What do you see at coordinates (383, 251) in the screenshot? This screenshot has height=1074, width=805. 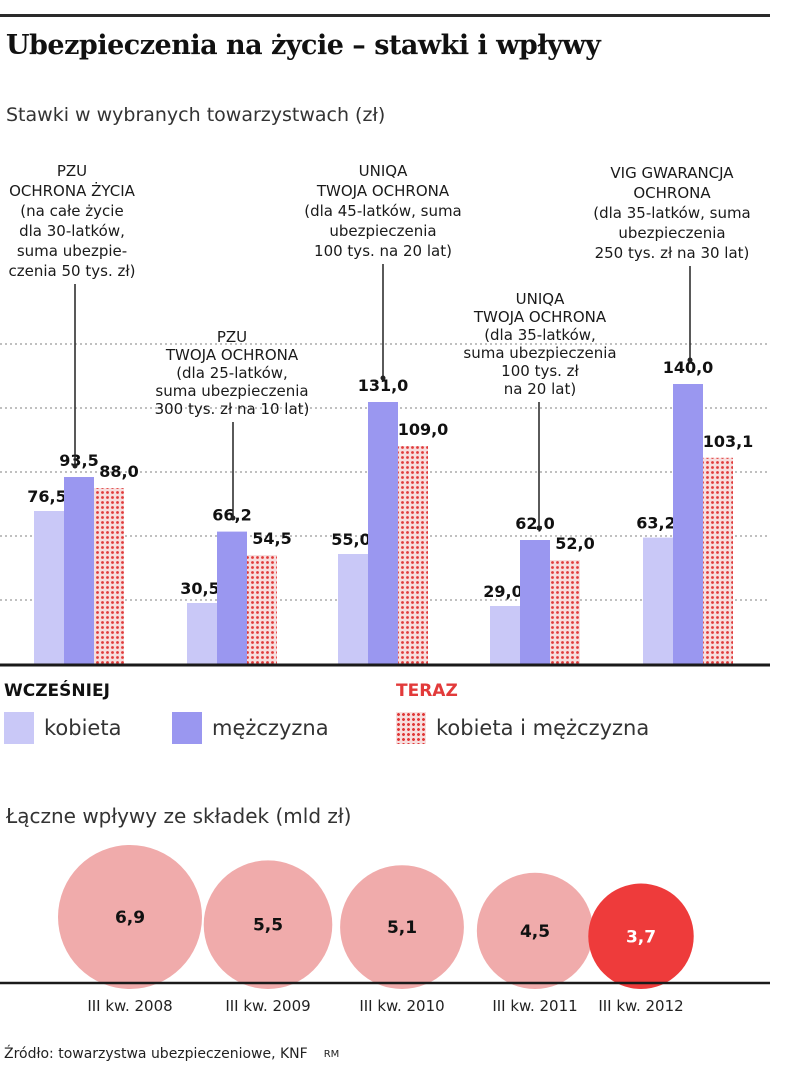 I see `group-label-line: 100 tys. na 20 lat)` at bounding box center [383, 251].